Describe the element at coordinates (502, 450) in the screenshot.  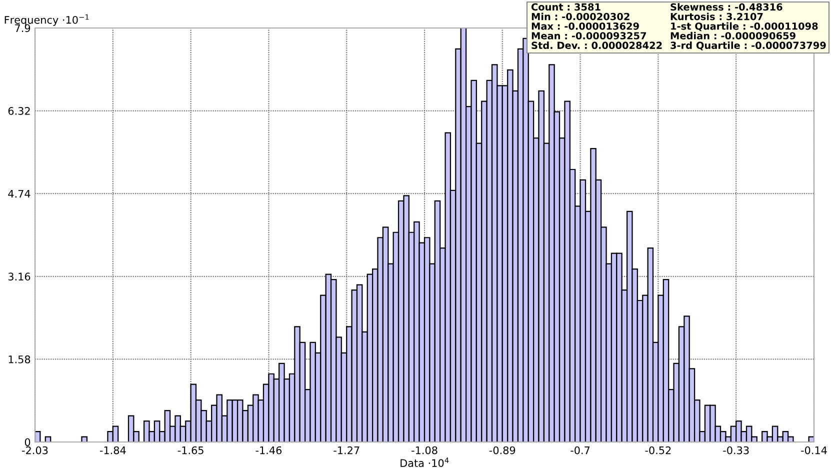
I see `x-tick-label: -0.89` at that location.